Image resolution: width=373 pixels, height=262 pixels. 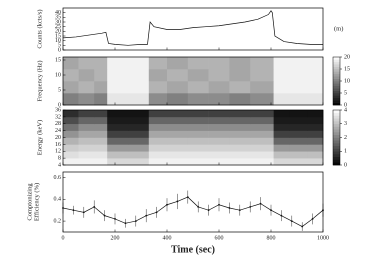 I want to click on panel-frame, so click(x=193, y=29).